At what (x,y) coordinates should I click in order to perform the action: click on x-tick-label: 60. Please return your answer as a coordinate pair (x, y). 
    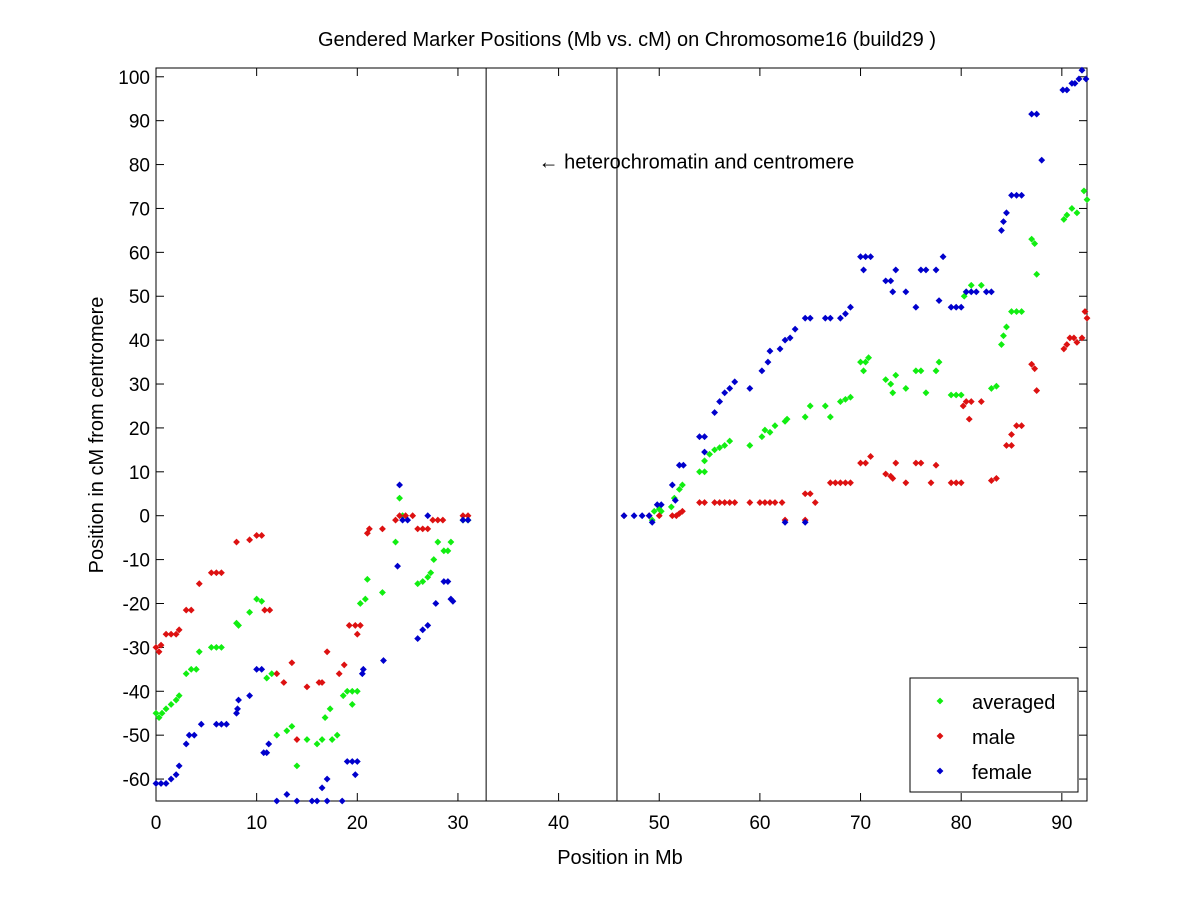
    Looking at the image, I should click on (759, 823).